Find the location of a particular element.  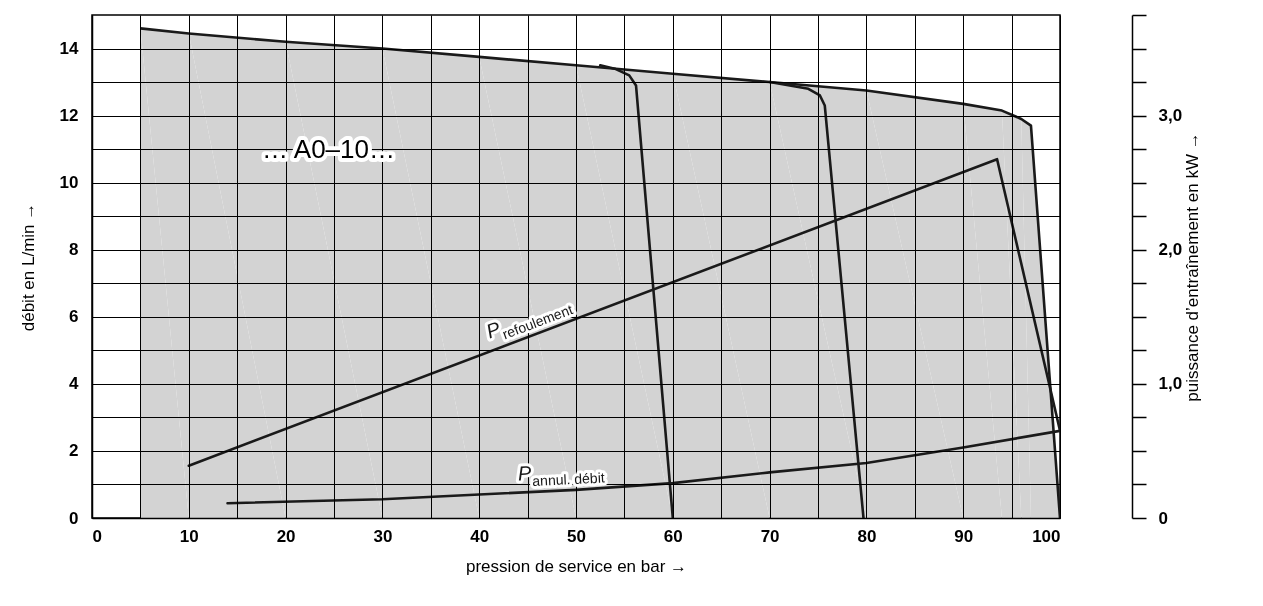

y2-tick-label: 0 is located at coordinates (1163, 518).